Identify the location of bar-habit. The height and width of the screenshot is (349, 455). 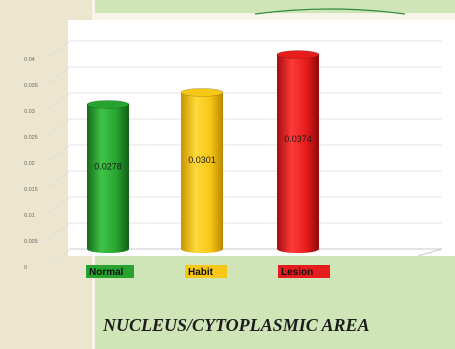
(202, 170).